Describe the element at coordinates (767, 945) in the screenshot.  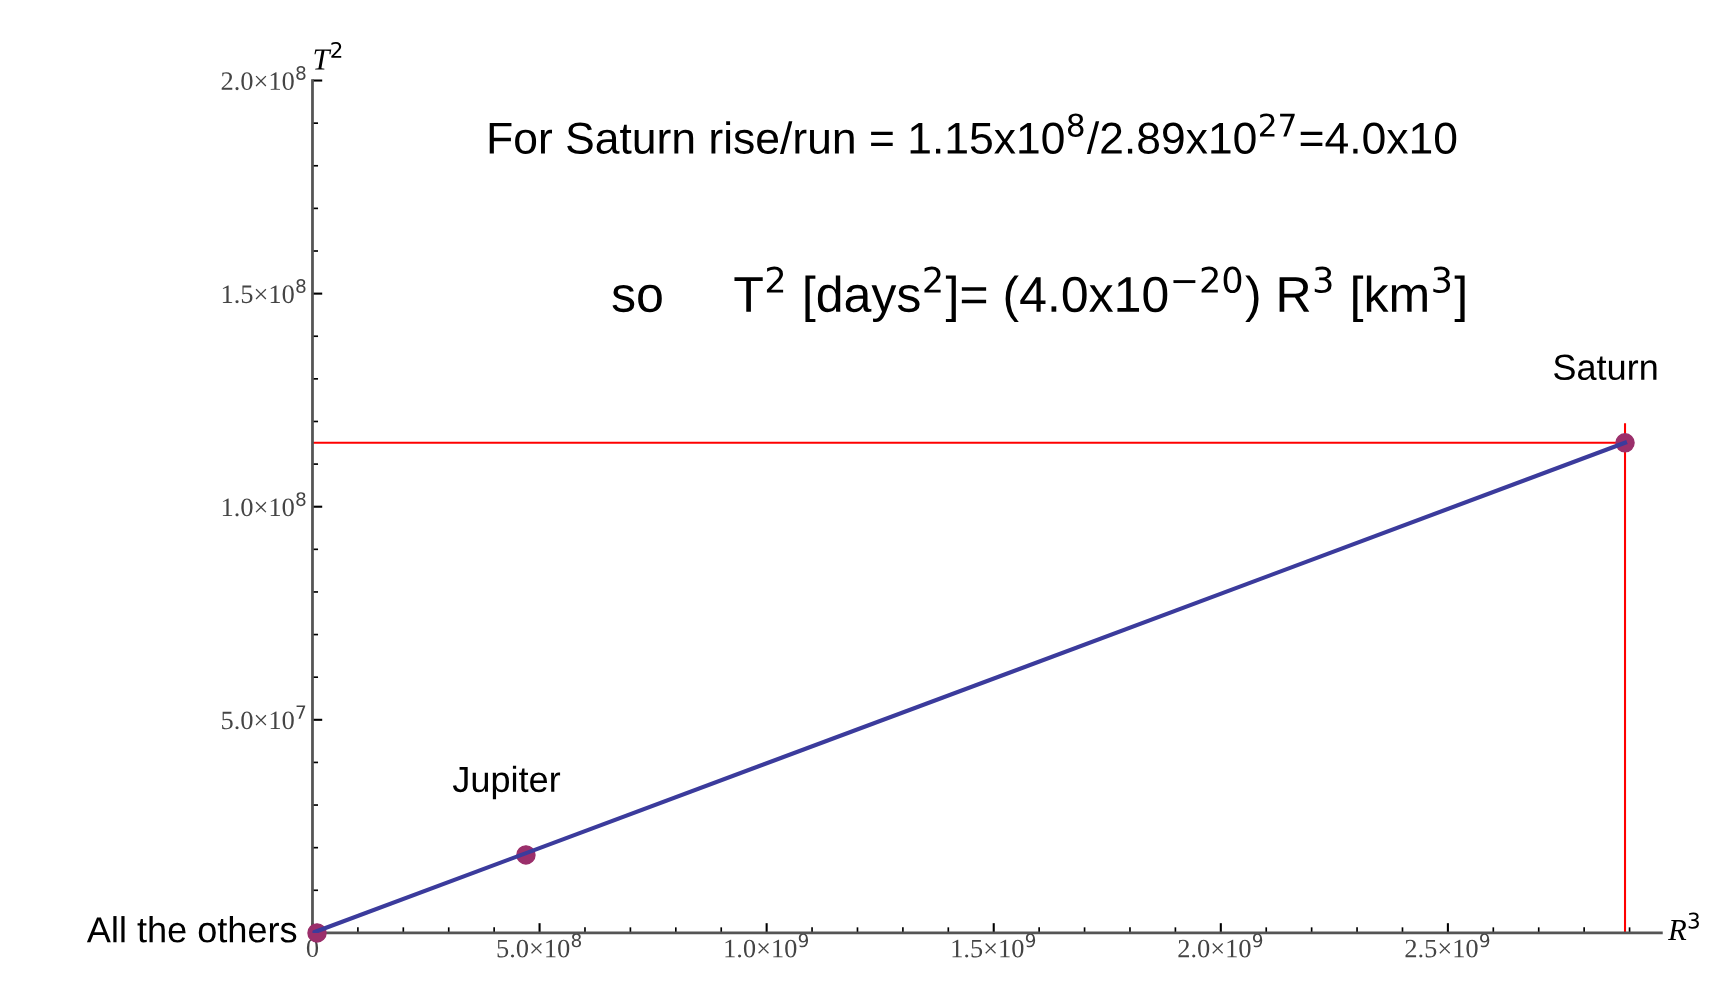
I see `x-tick-label: 1.0×10$^{9}$` at that location.